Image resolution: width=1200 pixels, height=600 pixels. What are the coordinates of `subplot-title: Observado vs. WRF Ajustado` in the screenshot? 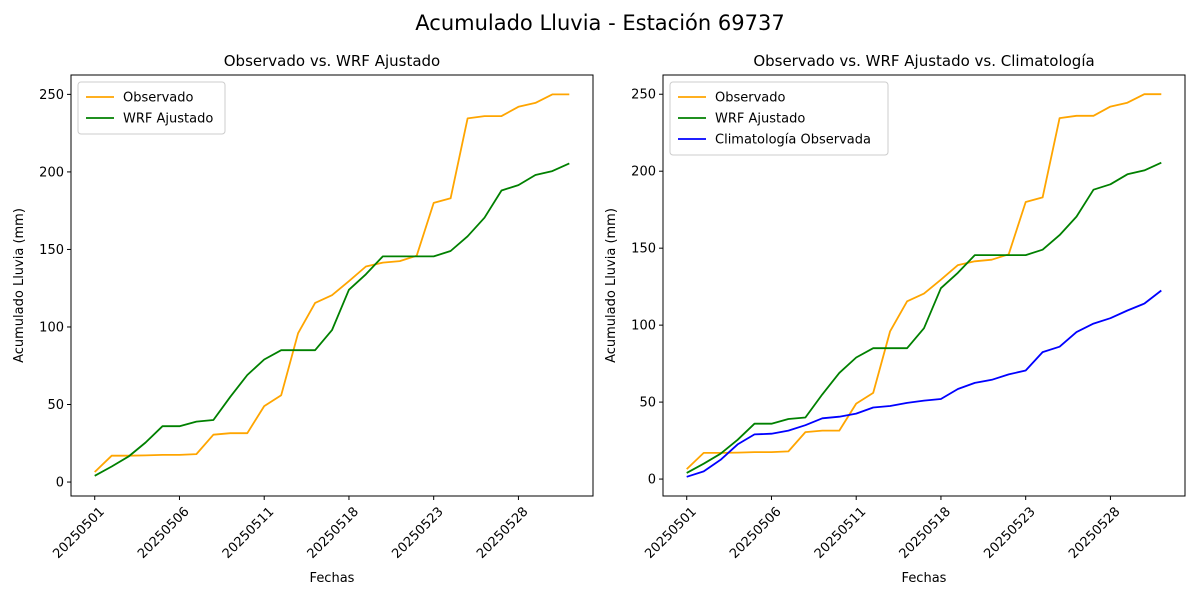 It's located at (332, 61).